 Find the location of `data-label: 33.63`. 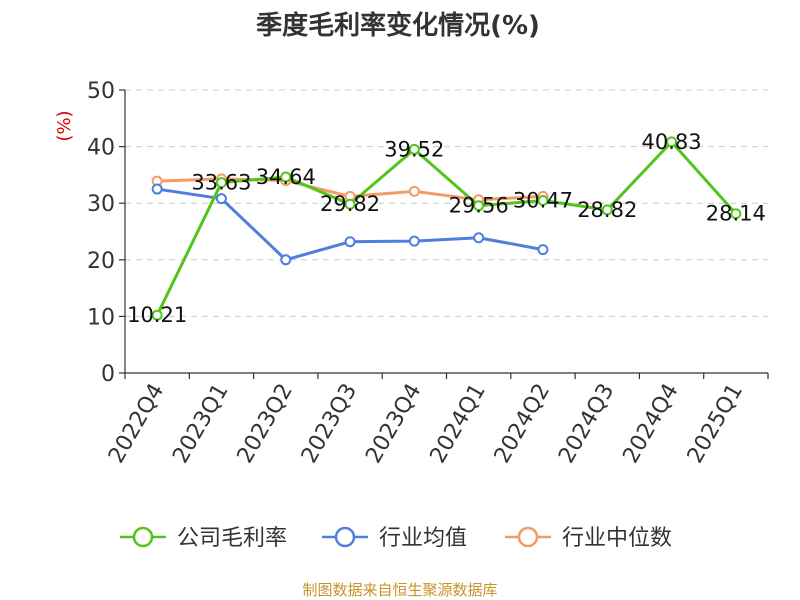

data-label: 33.63 is located at coordinates (221, 183).